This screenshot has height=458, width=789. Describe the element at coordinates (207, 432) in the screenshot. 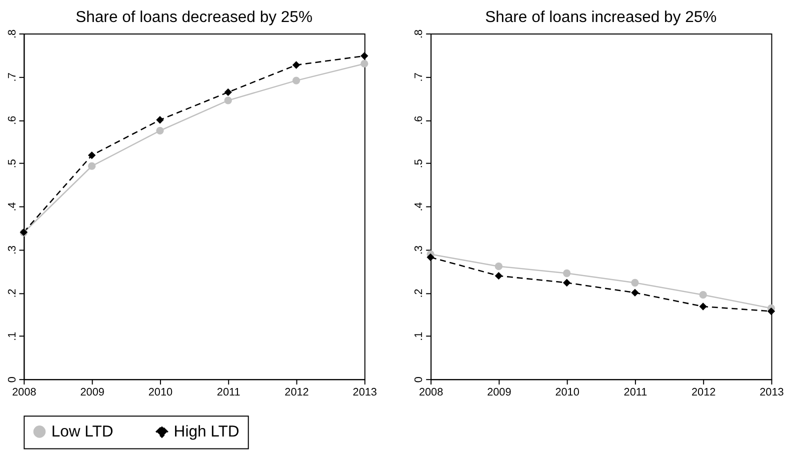

I see `legend-label: High LTD` at that location.